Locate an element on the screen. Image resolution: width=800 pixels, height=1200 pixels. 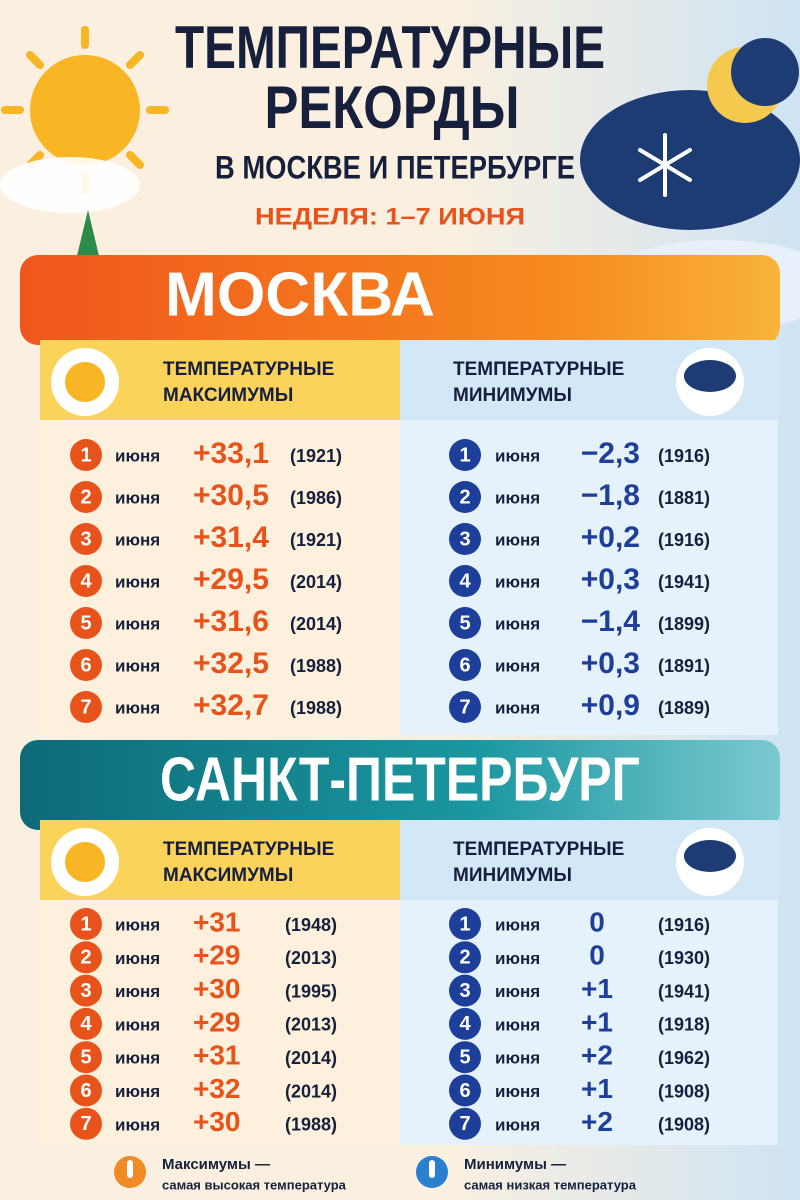
min-value: −1,4 is located at coordinates (611, 621).